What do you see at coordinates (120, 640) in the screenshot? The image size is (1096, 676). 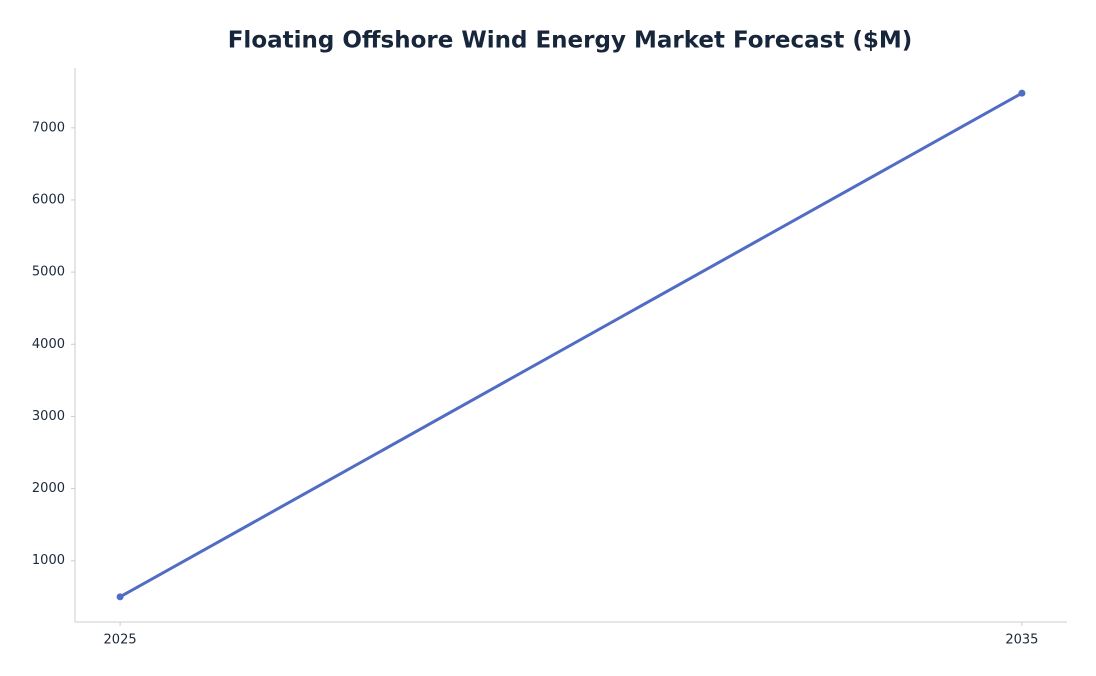 I see `x-tick-label: 2025` at bounding box center [120, 640].